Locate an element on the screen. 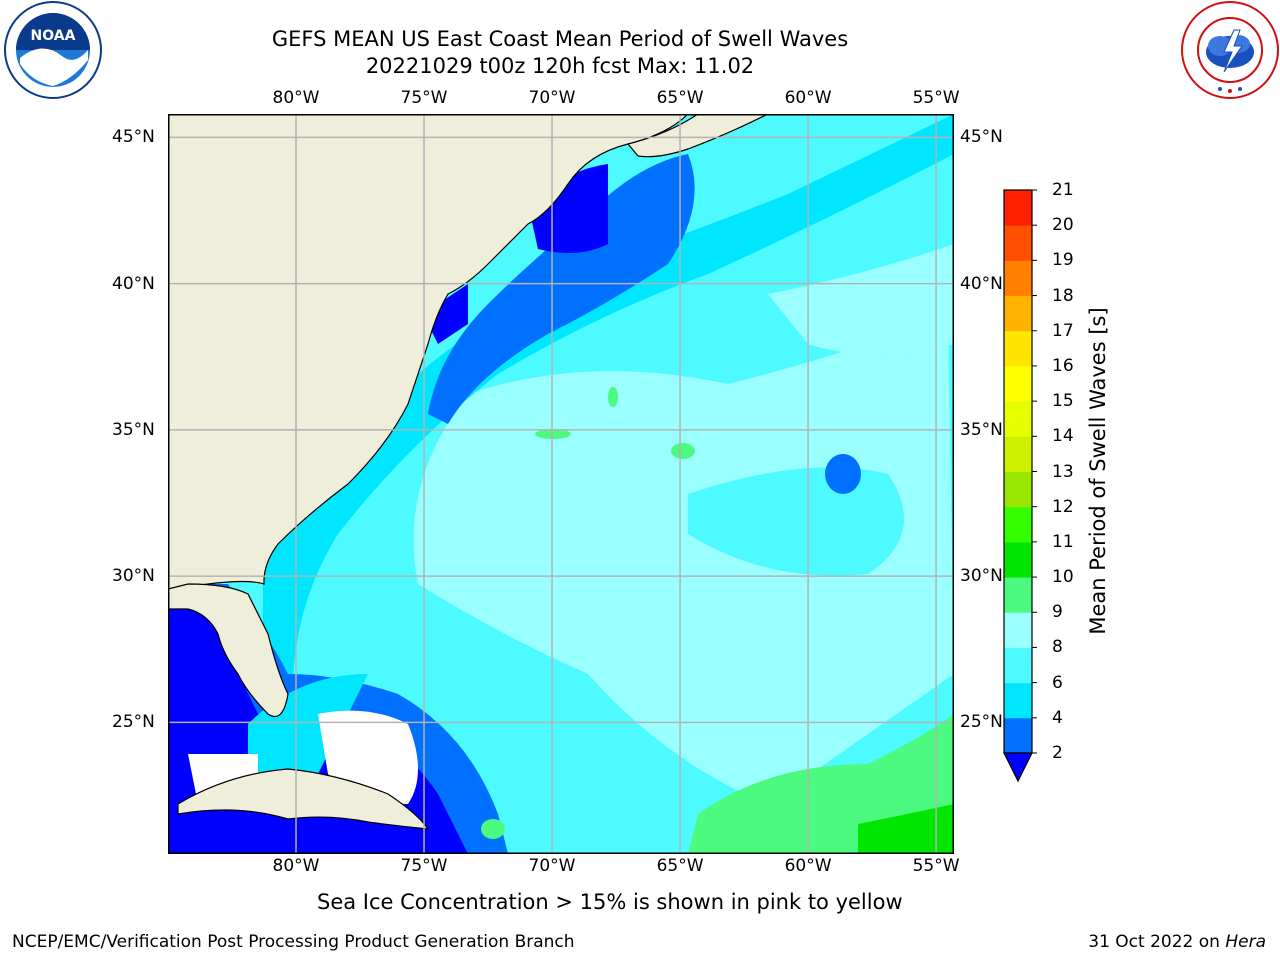 Image resolution: width=1280 pixels, height=960 pixels. lat-tick-right-4: 25°N is located at coordinates (981, 722).